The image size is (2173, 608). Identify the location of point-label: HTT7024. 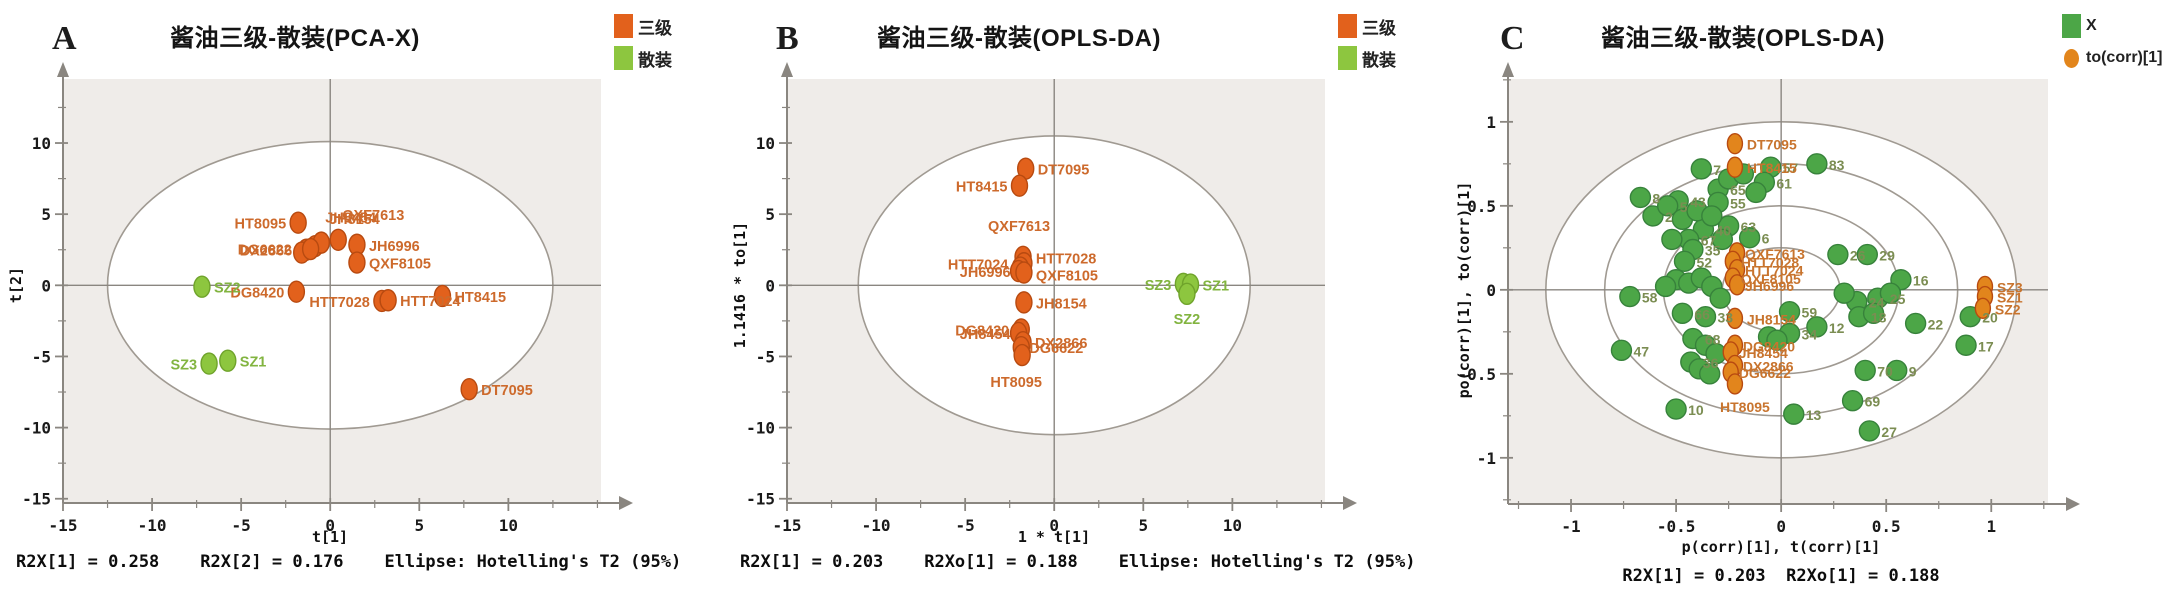
(1774, 271).